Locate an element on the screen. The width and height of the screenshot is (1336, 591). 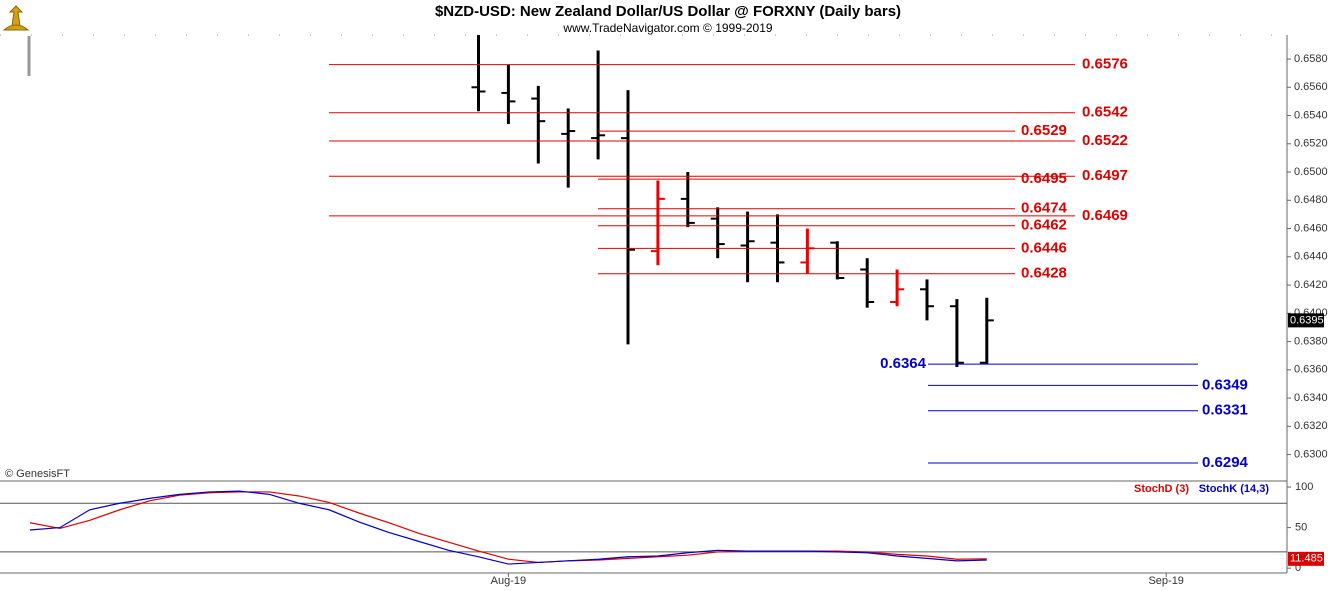
last-price-label: 0.6395 is located at coordinates (1307, 320).